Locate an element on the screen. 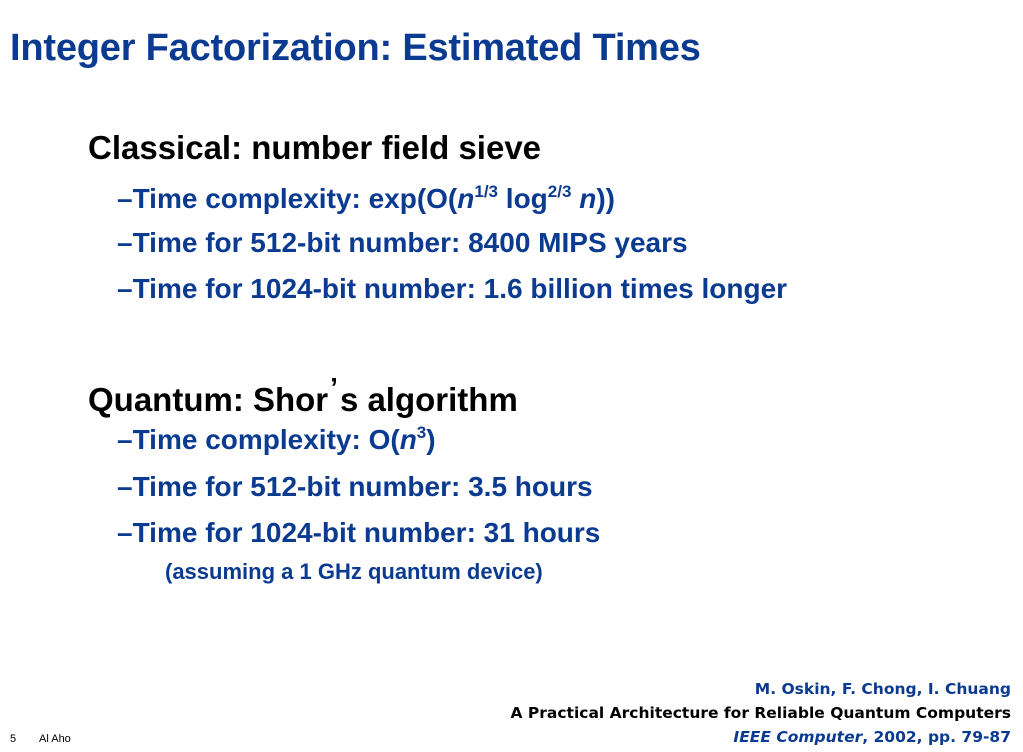 Image resolution: width=1023 pixels, height=752 pixels. quantum-device-note: (assuming a 1 GHz quantum device) is located at coordinates (354, 571).